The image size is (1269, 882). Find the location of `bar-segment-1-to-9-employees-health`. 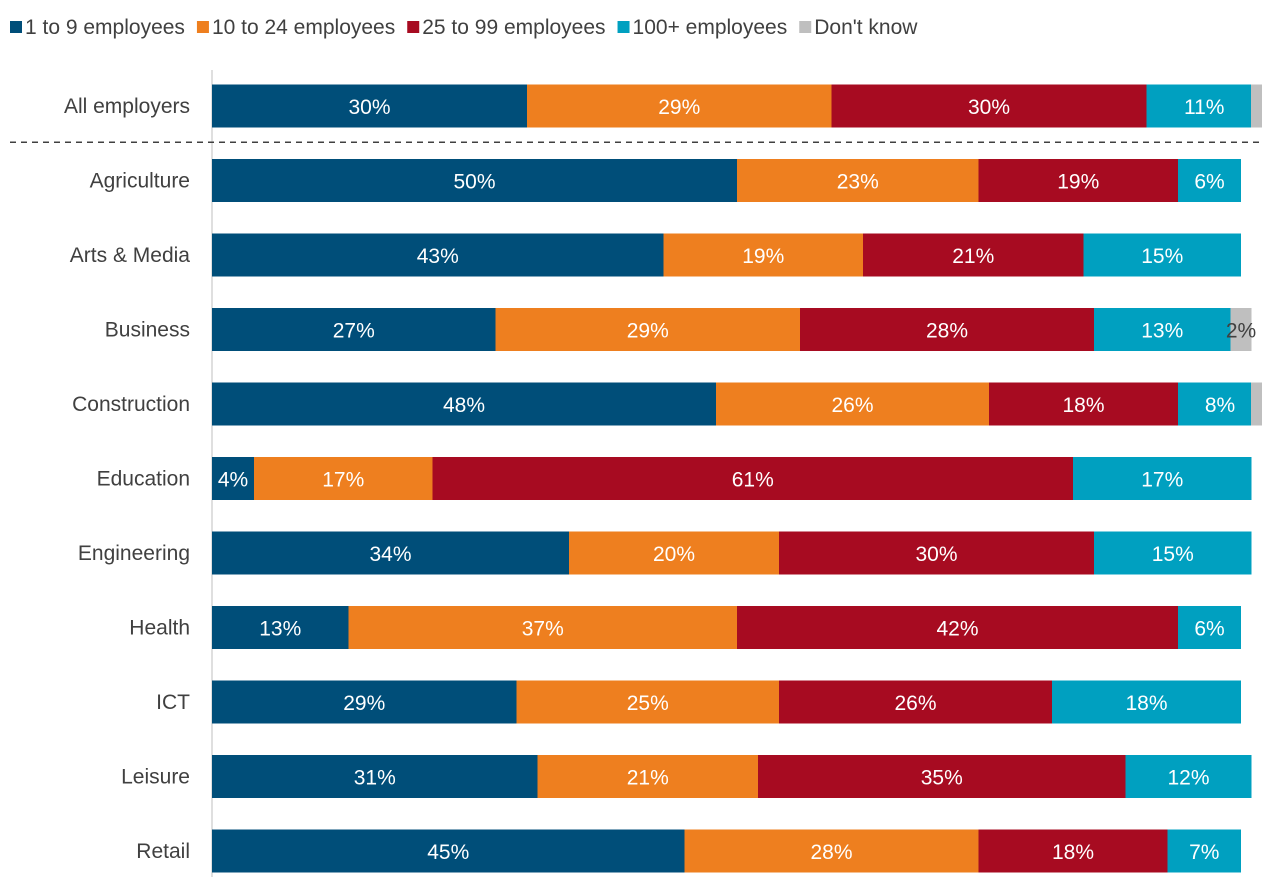

bar-segment-1-to-9-employees-health is located at coordinates (280, 627).